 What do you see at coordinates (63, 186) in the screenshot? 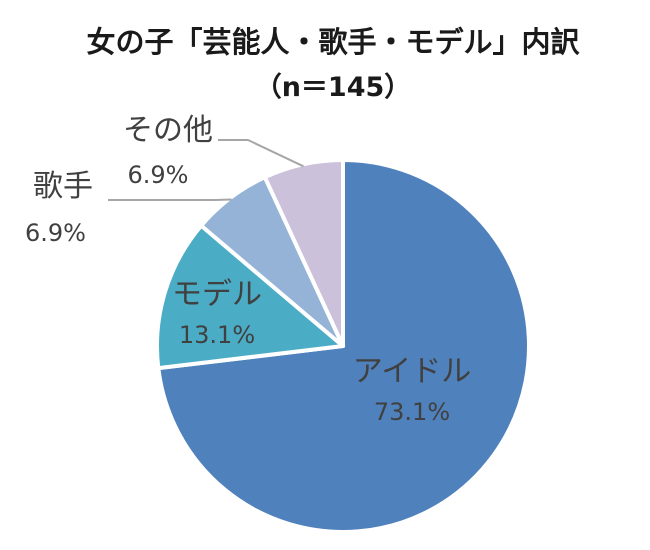
I see `slice-label-2: 歌手` at bounding box center [63, 186].